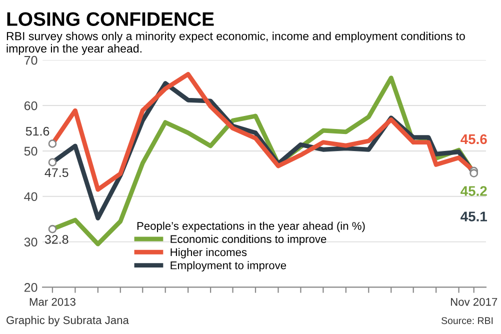  Describe the element at coordinates (474, 302) in the screenshot. I see `x-tick-label: Nov 2017` at that location.